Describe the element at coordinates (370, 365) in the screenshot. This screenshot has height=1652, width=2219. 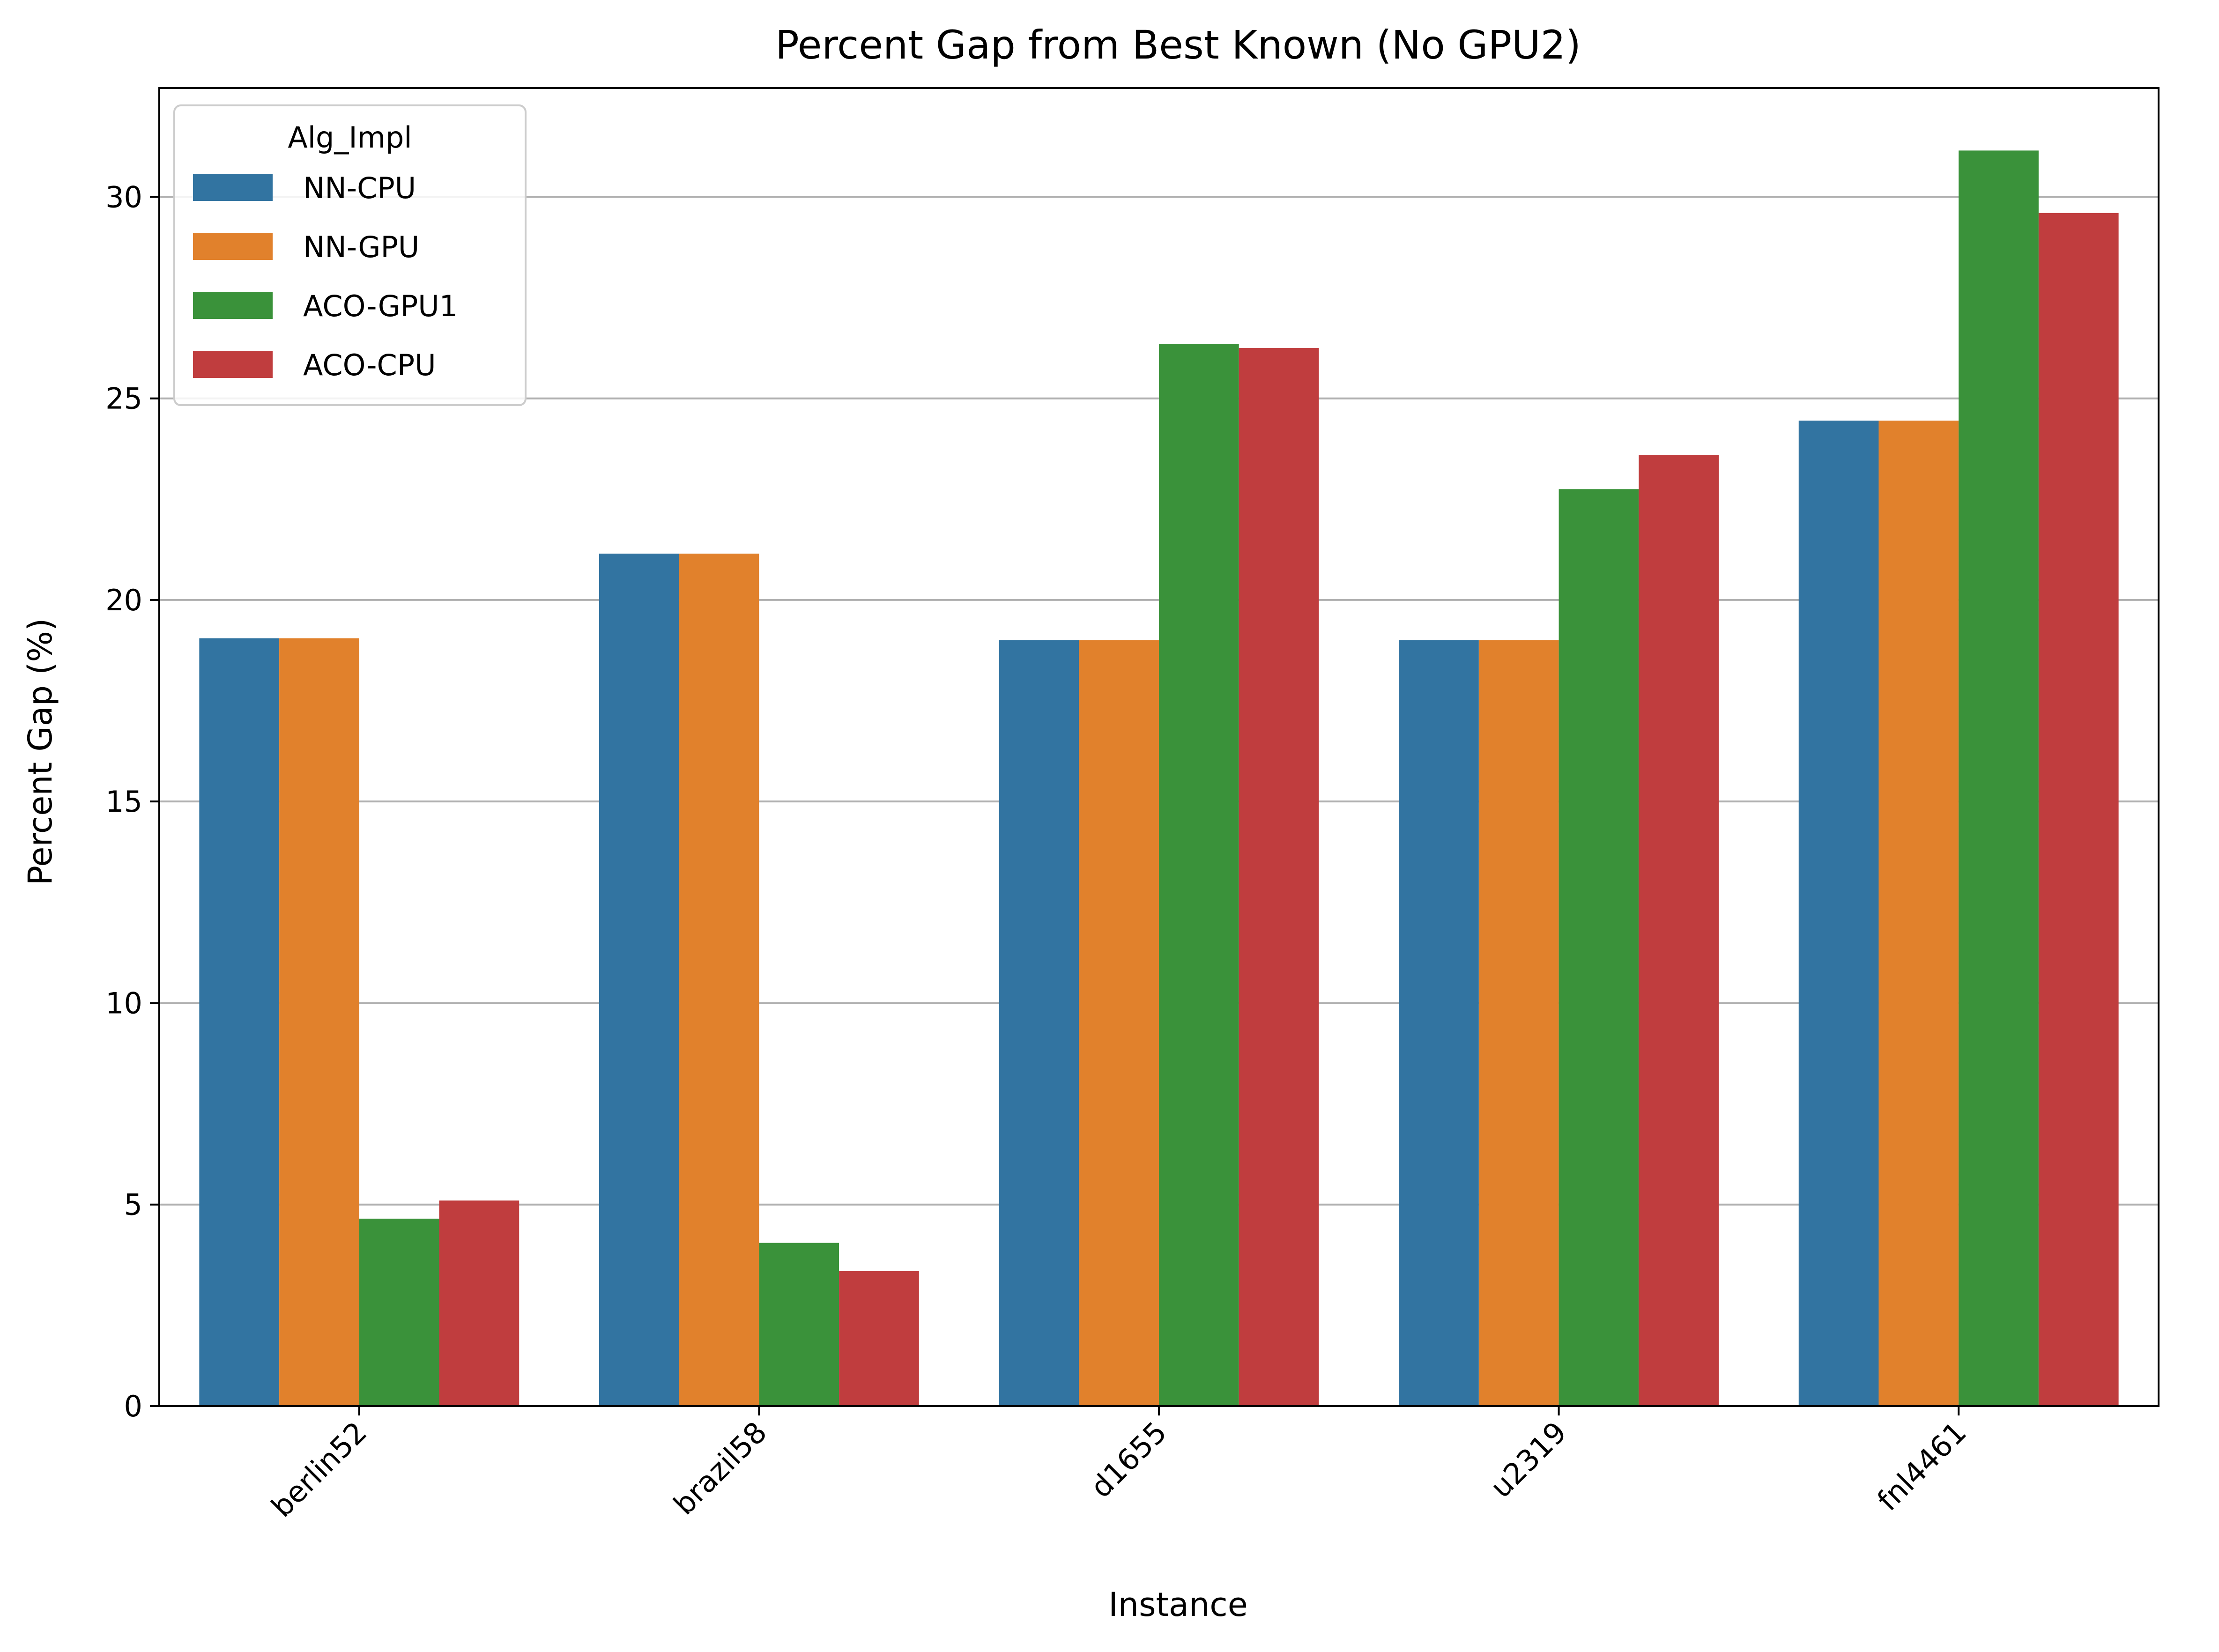
I see `legend-label-aco-cpu: ACO-CPU` at that location.